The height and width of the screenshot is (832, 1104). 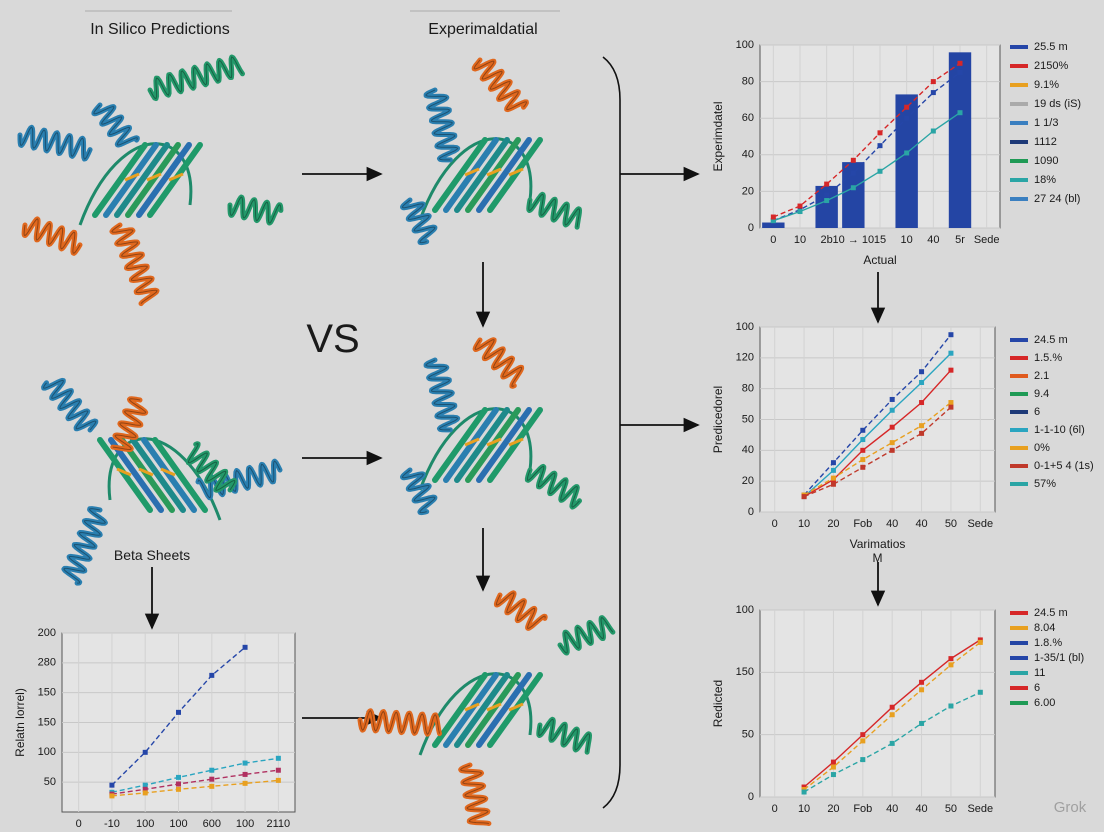 What do you see at coordinates (1059, 658) in the screenshot?
I see `legend-label: 1-35/1 (bl)` at bounding box center [1059, 658].